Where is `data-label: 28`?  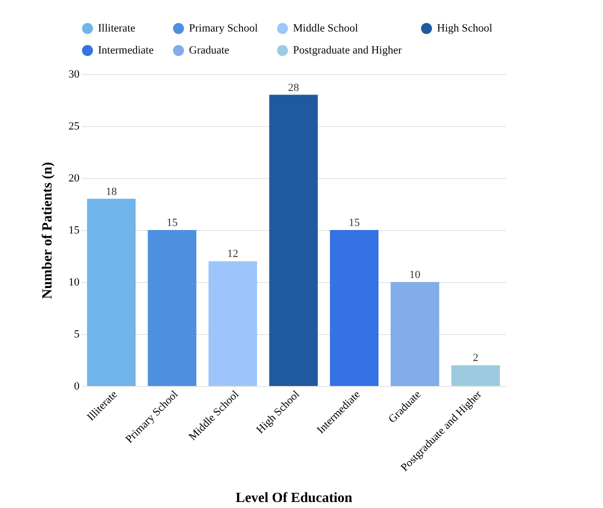 data-label: 28 is located at coordinates (294, 88).